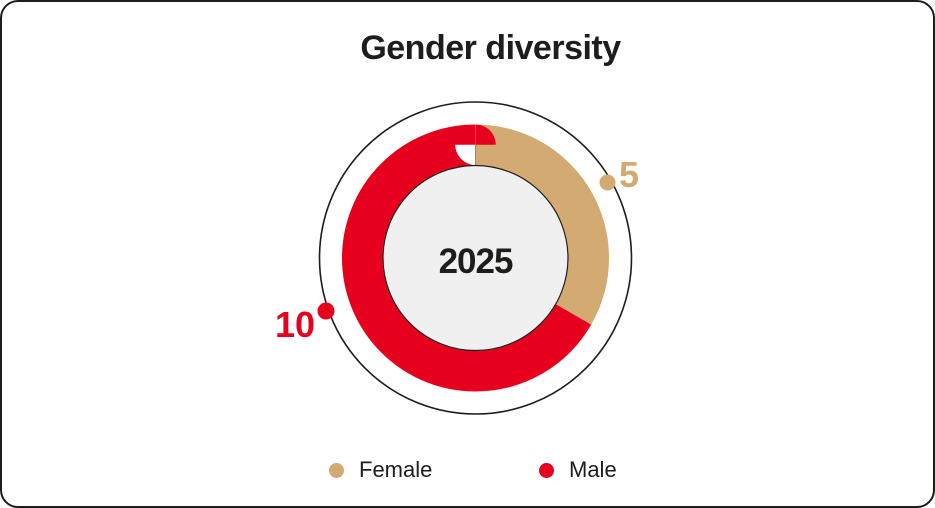 Image resolution: width=935 pixels, height=508 pixels. Describe the element at coordinates (336, 470) in the screenshot. I see `female-swatch-icon` at that location.